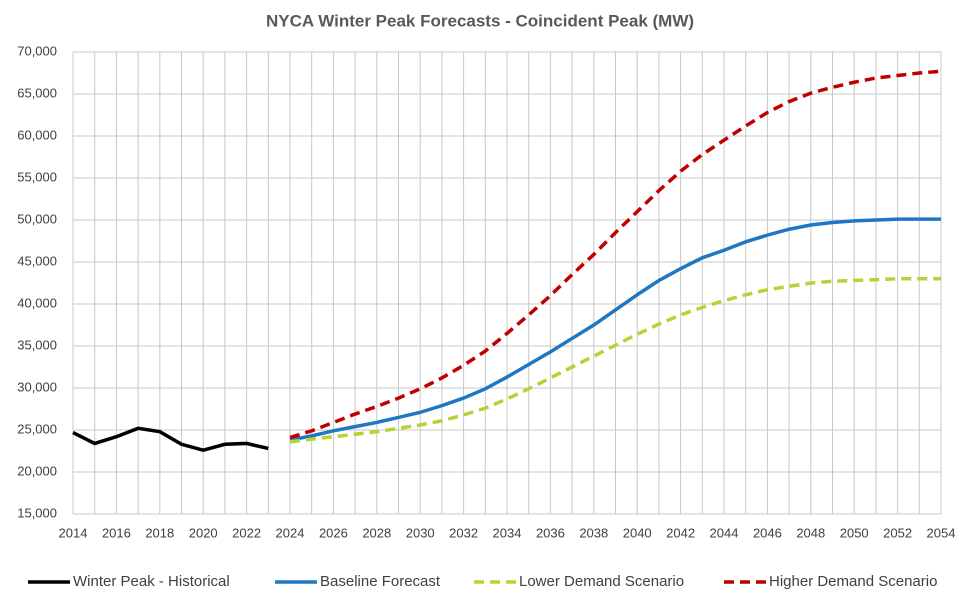 This screenshot has height=592, width=959. What do you see at coordinates (593, 532) in the screenshot?
I see `x-tick-label: 2038` at bounding box center [593, 532].